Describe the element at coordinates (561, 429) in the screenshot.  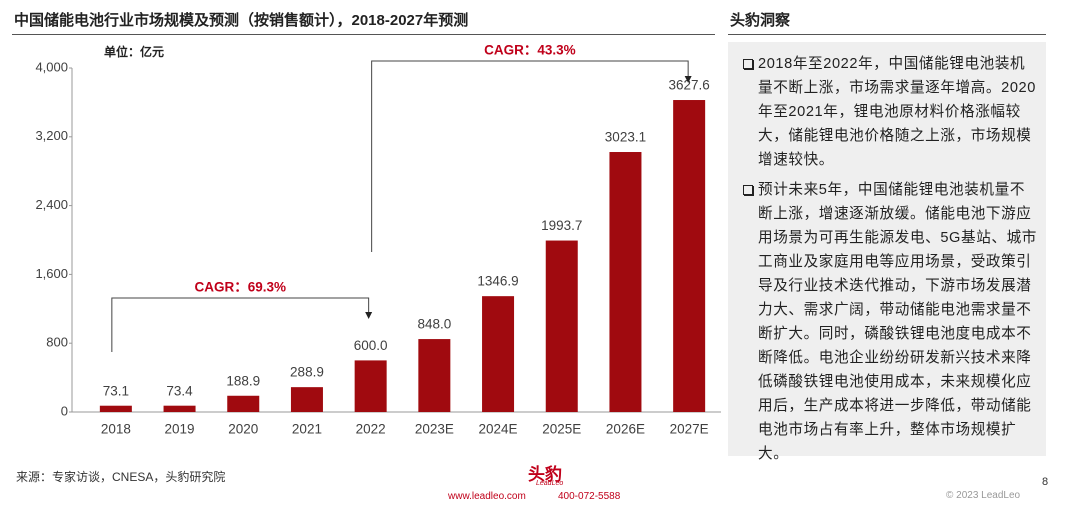
I see `x-tick-label: 2025E` at that location.